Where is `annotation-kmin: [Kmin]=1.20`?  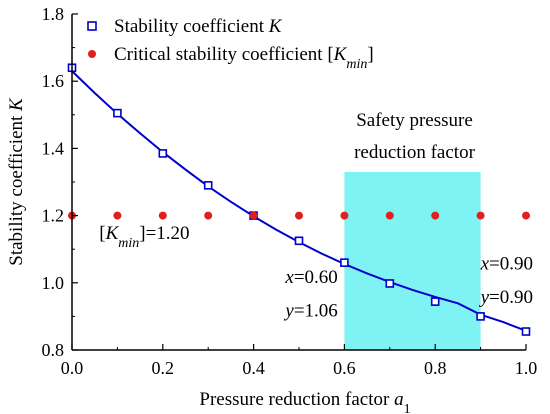
annotation-kmin: [Kmin]=1.20 is located at coordinates (144, 237).